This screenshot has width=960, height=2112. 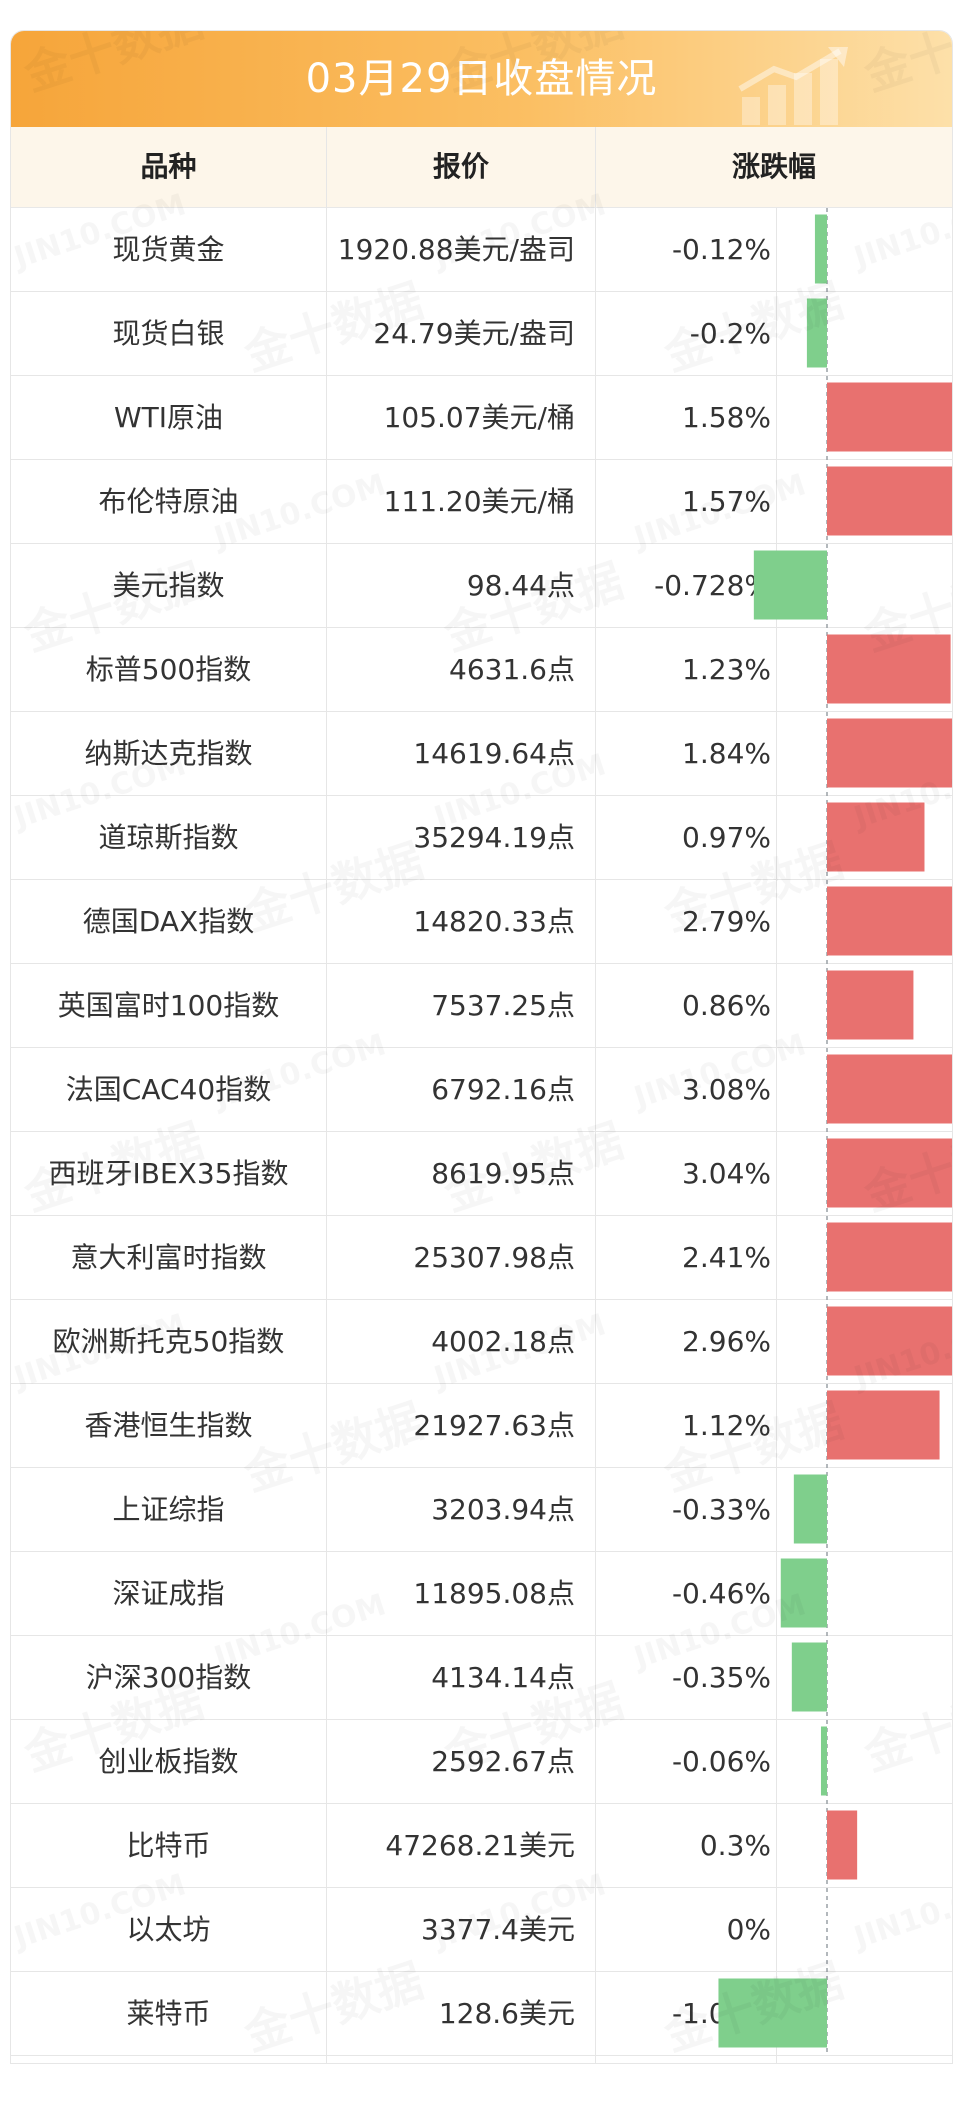 What do you see at coordinates (721, 1593) in the screenshot?
I see `row-change: -0.46%` at bounding box center [721, 1593].